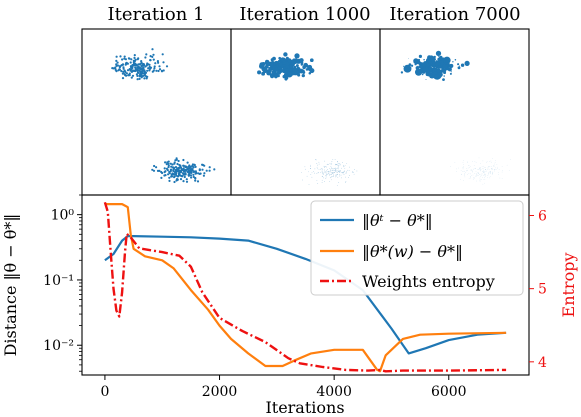 This screenshot has width=581, height=417. Describe the element at coordinates (412, 251) in the screenshot. I see `legend-label-2: ‖θ*(w) − θ*‖` at that location.